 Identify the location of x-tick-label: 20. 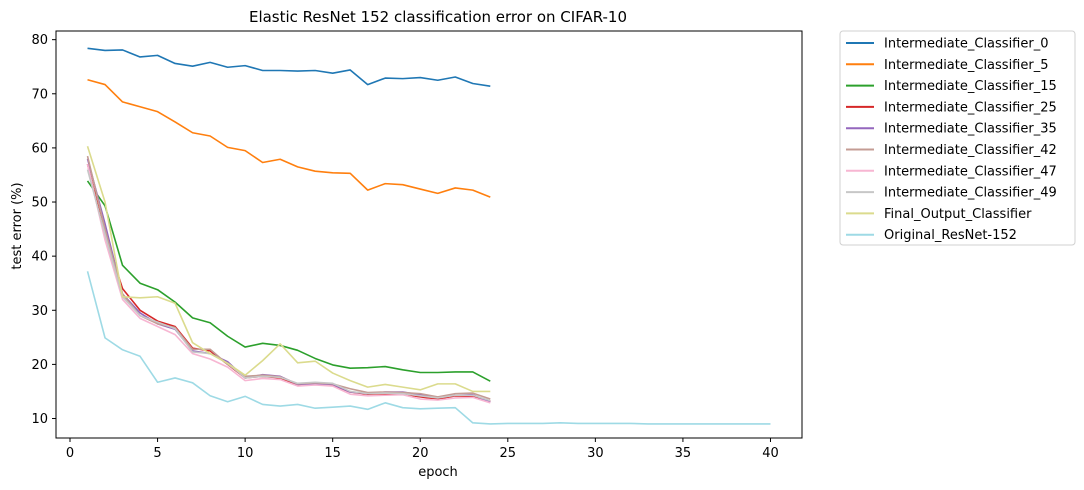
(420, 453).